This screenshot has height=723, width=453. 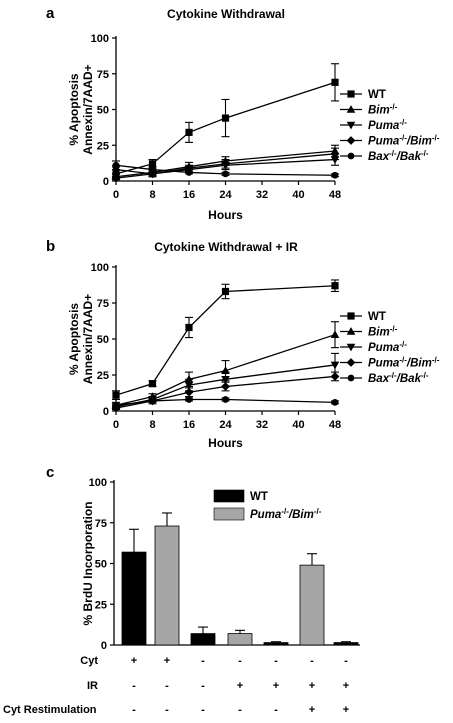 What do you see at coordinates (92, 686) in the screenshot?
I see `condition-label: IR` at bounding box center [92, 686].